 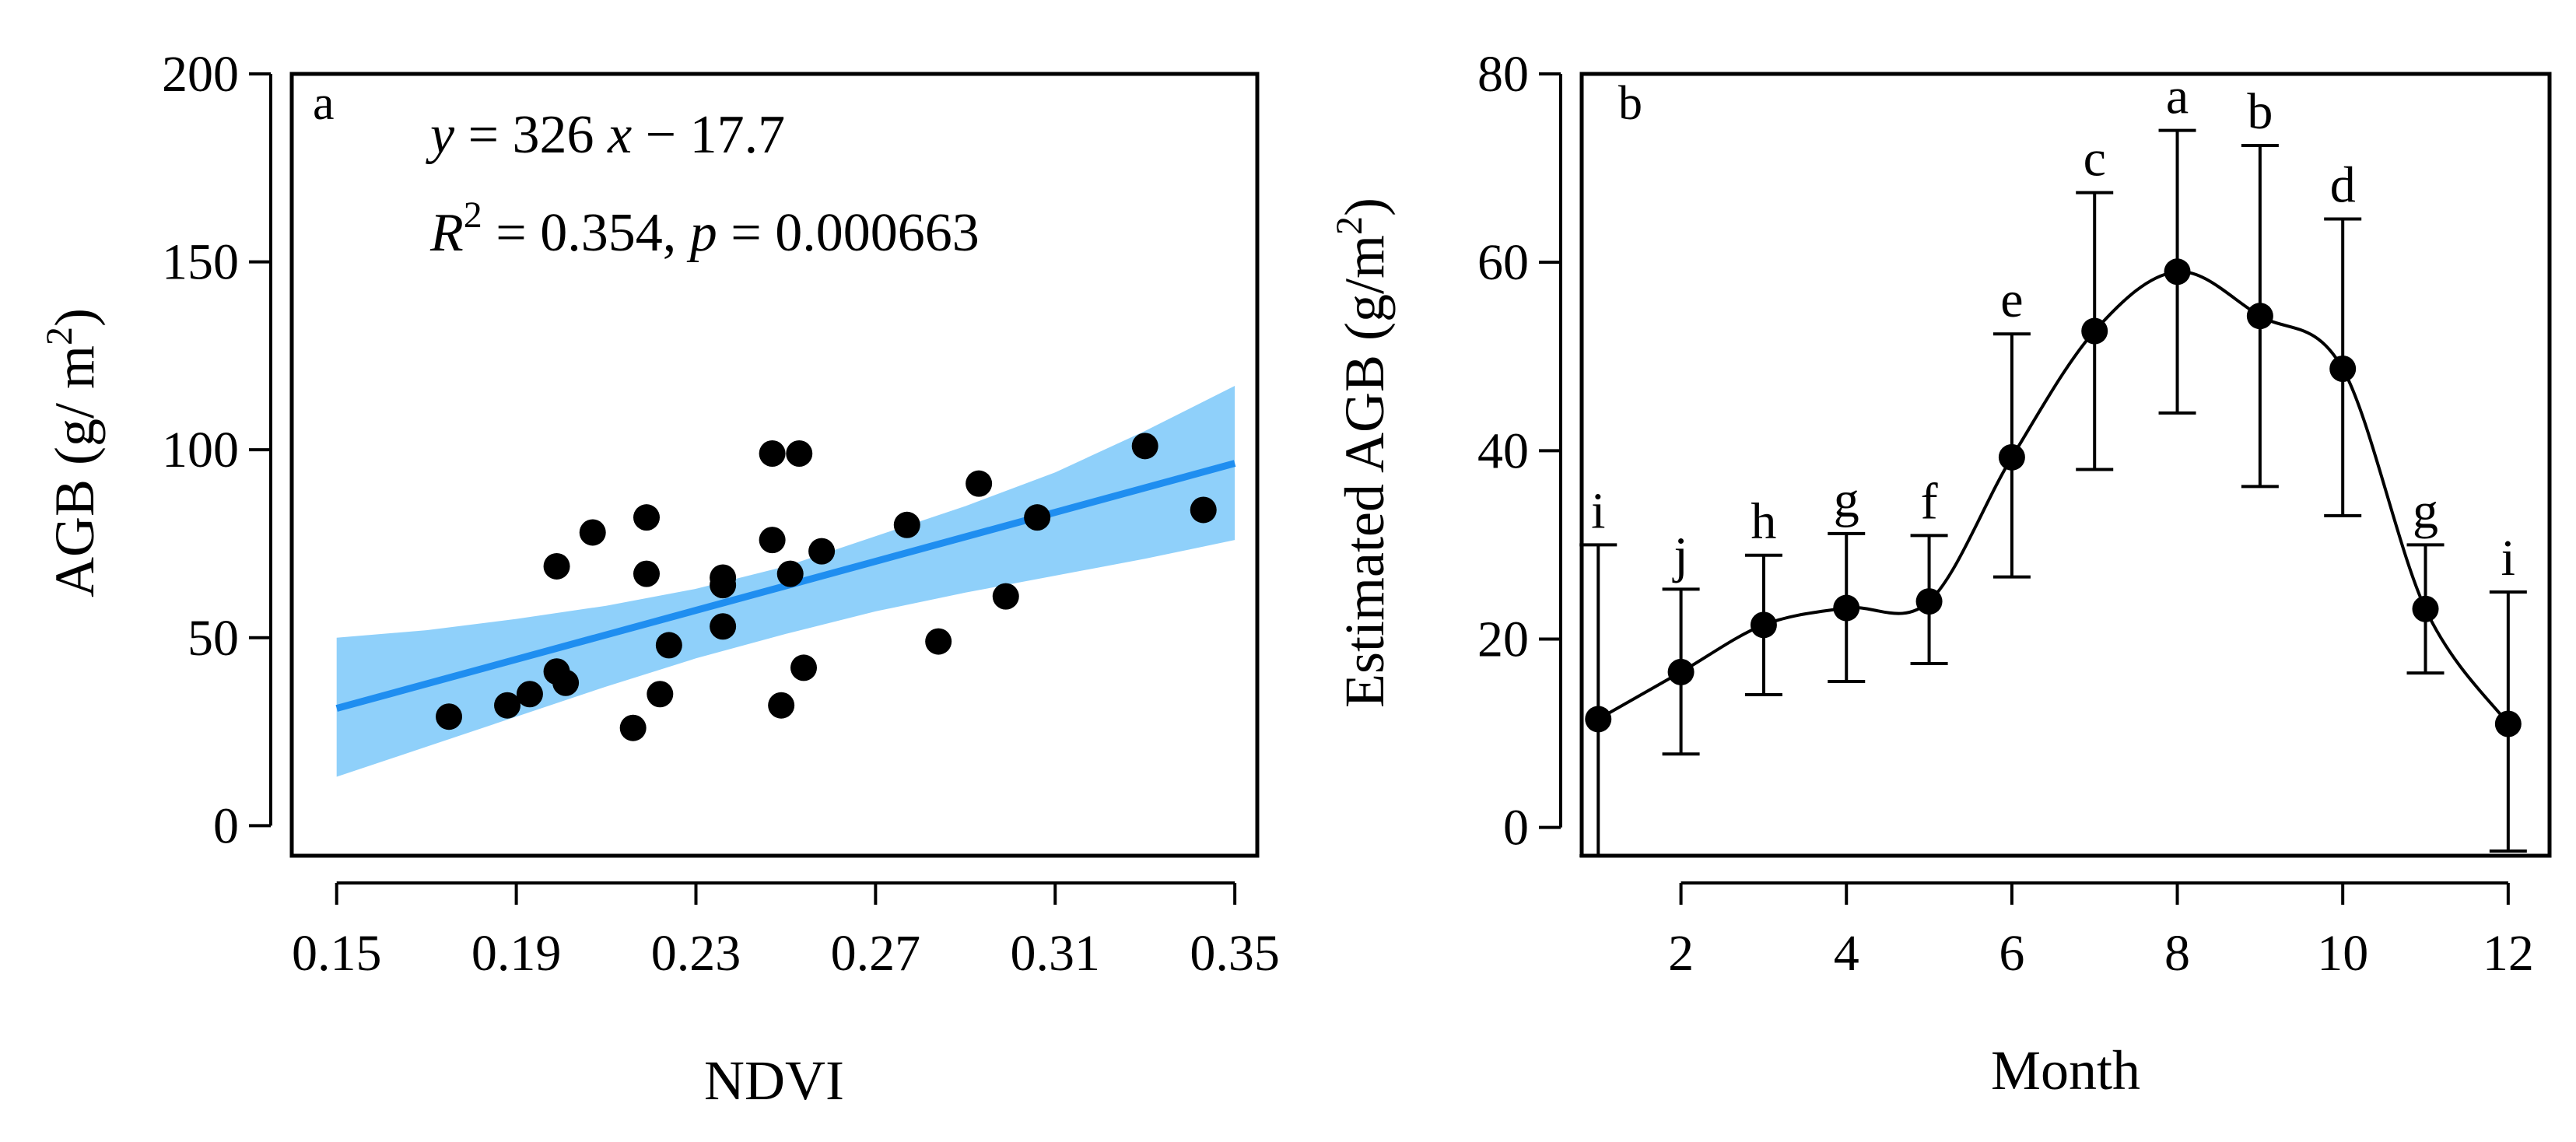 I want to click on x-tick-label-b: 10, so click(x=2342, y=954).